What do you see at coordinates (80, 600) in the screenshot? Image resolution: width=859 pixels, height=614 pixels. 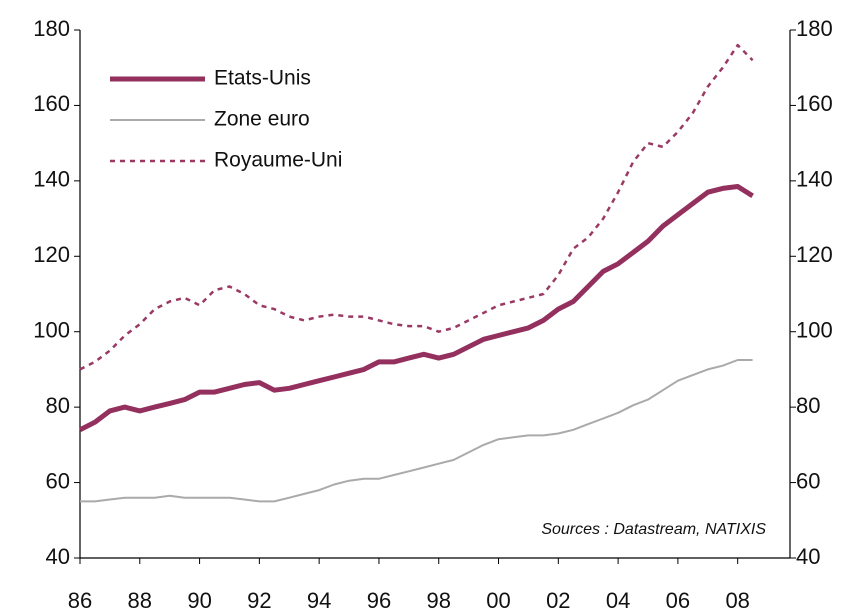 I see `x-tick-label: 86` at bounding box center [80, 600].